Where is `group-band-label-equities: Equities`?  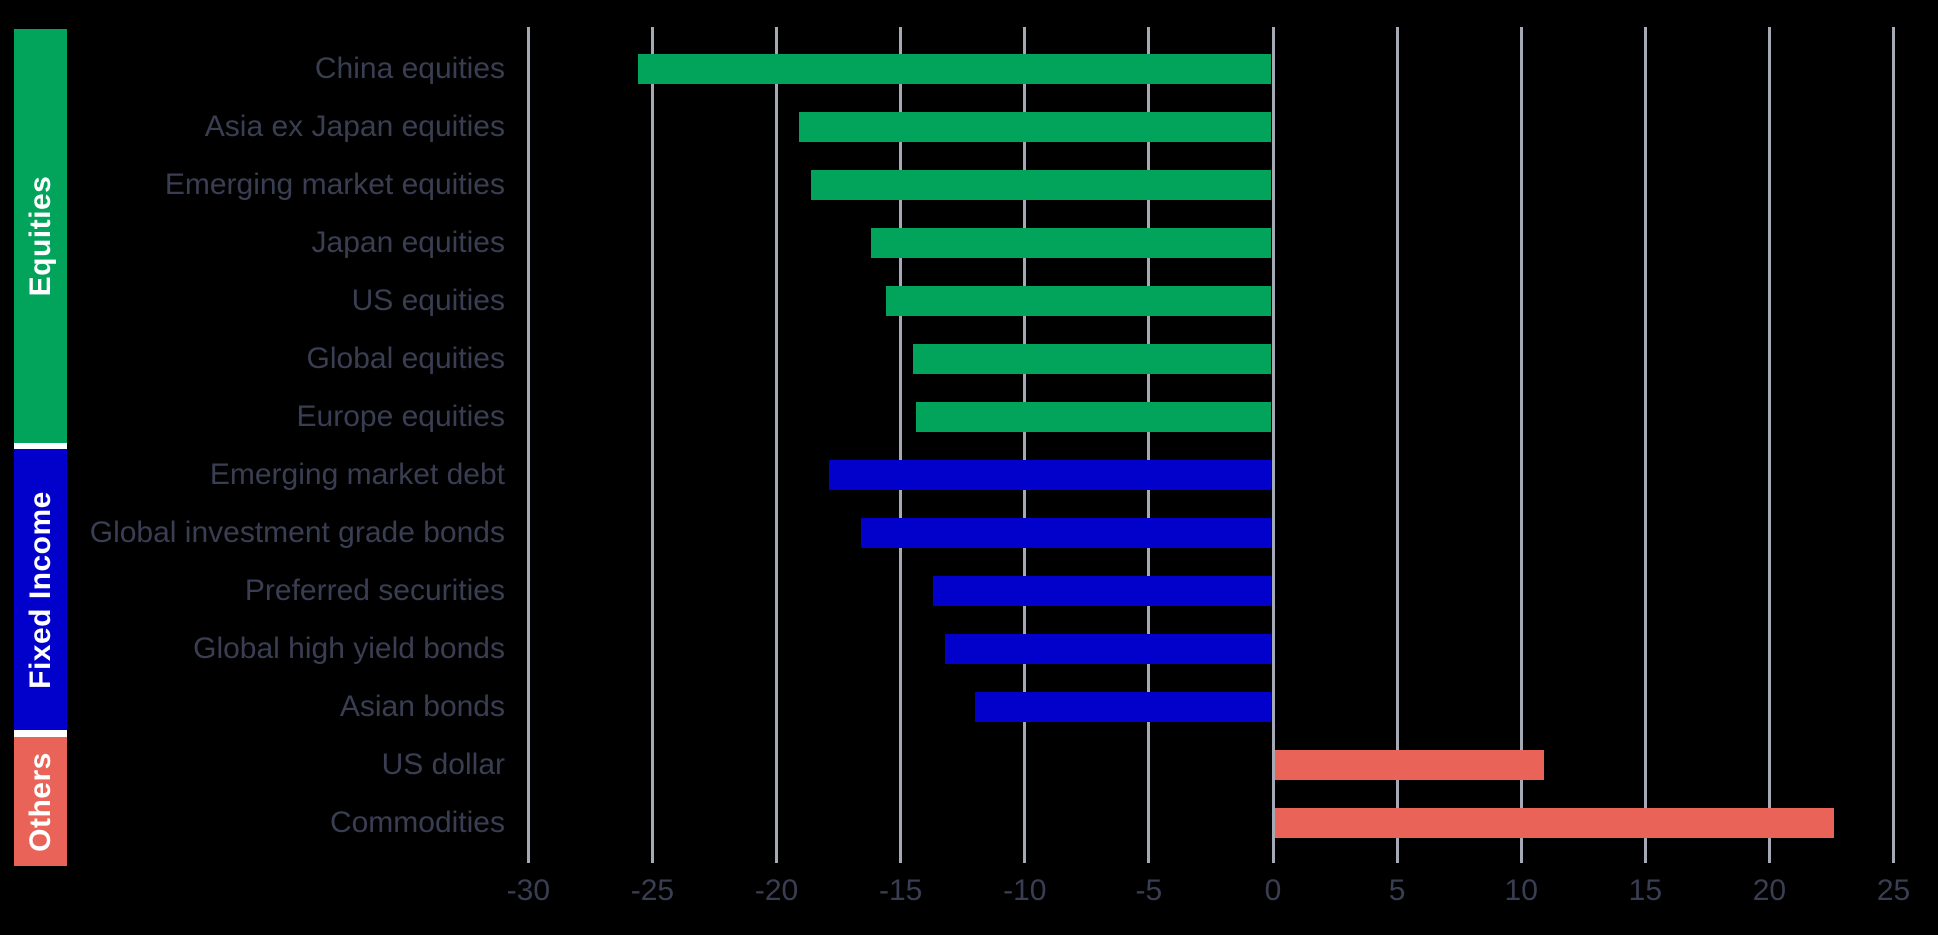 group-band-label-equities: Equities is located at coordinates (40, 236).